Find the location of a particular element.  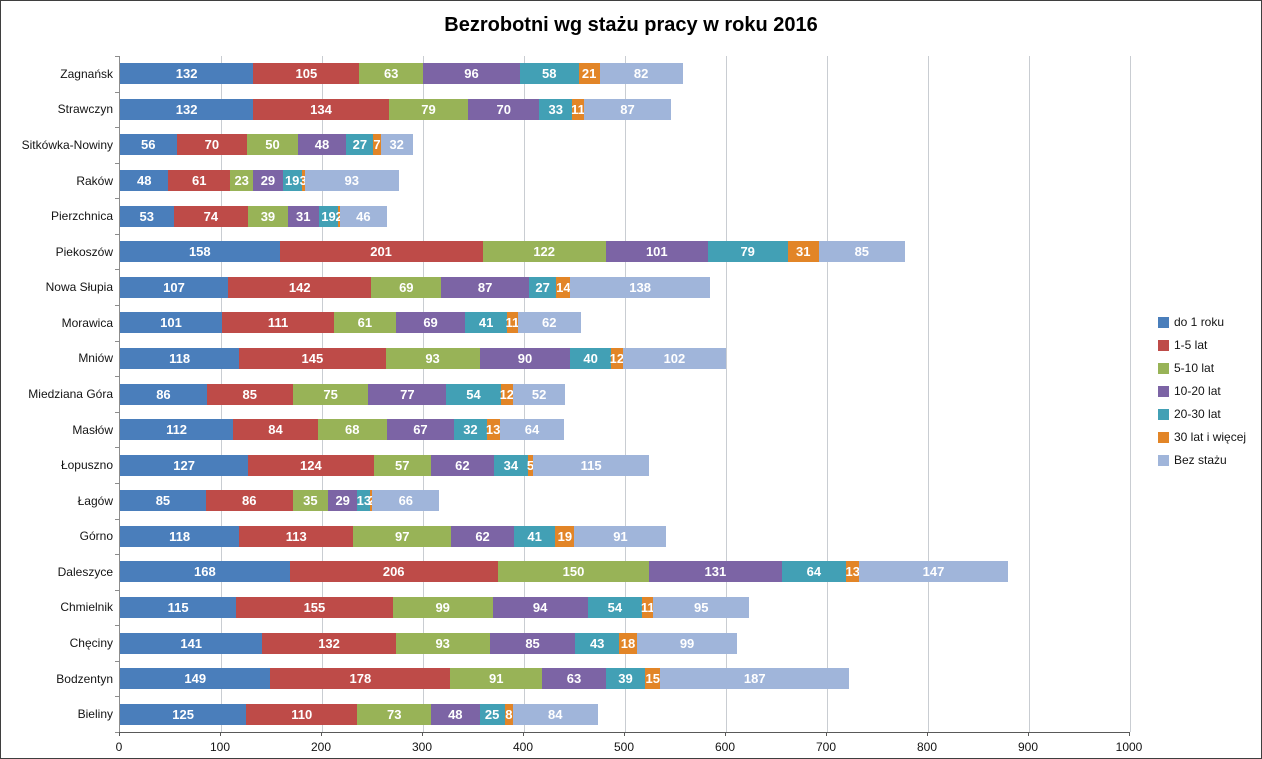

bar-row: 112 84 68 67 32 13 64 is located at coordinates (625, 430).